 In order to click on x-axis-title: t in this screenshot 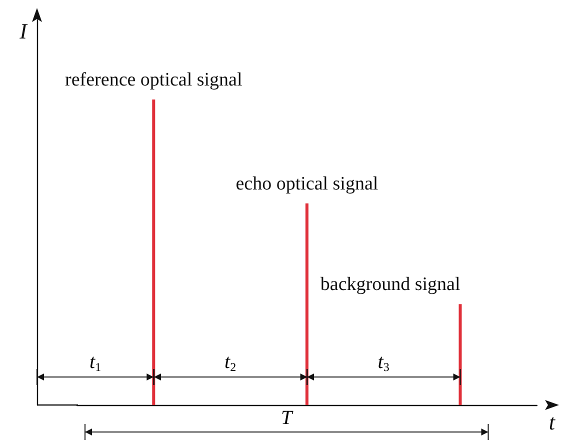, I will do `click(552, 422)`.